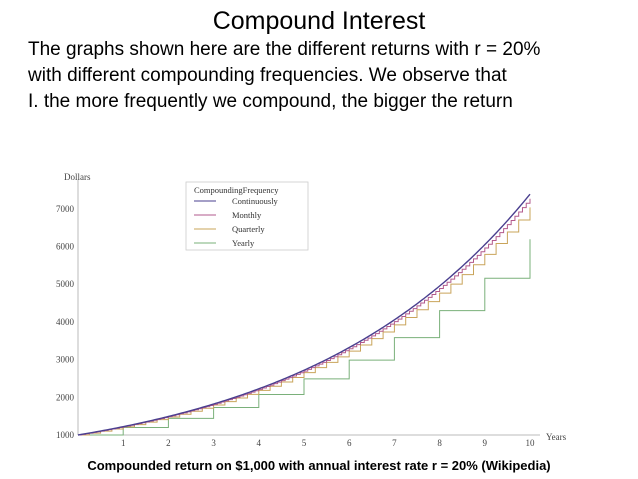 The image size is (638, 479). Describe the element at coordinates (65, 435) in the screenshot. I see `y-tick-label: 1000` at that location.